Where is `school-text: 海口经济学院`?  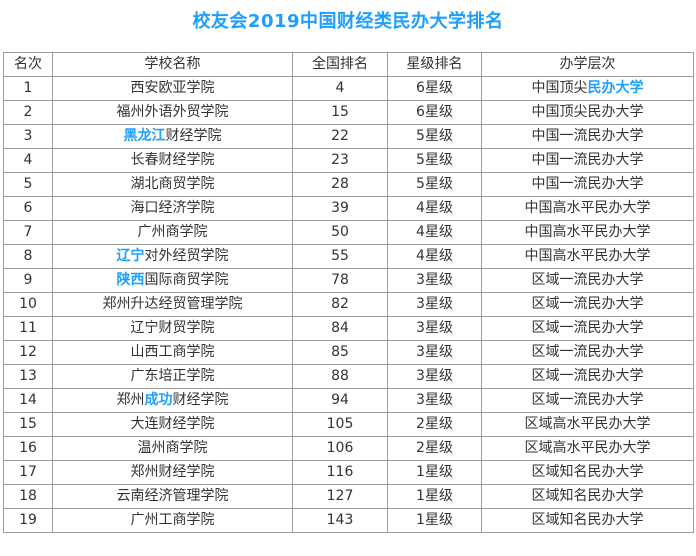
school-text: 海口经济学院 is located at coordinates (172, 208).